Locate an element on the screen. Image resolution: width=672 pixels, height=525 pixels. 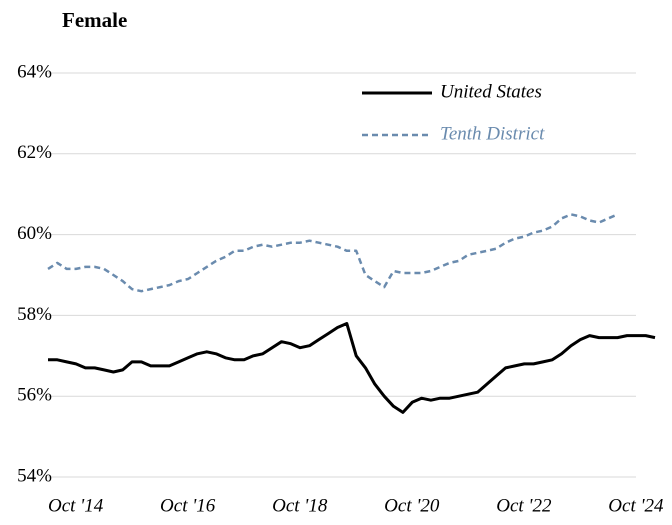
y-tick-label: 56% is located at coordinates (34, 395).